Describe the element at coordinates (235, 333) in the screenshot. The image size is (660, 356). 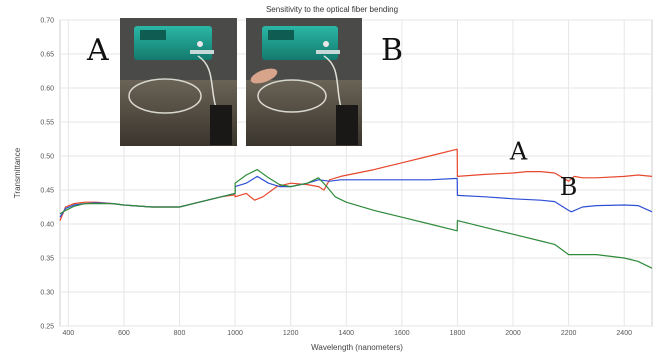
I see `x-tick-label: 1000` at that location.